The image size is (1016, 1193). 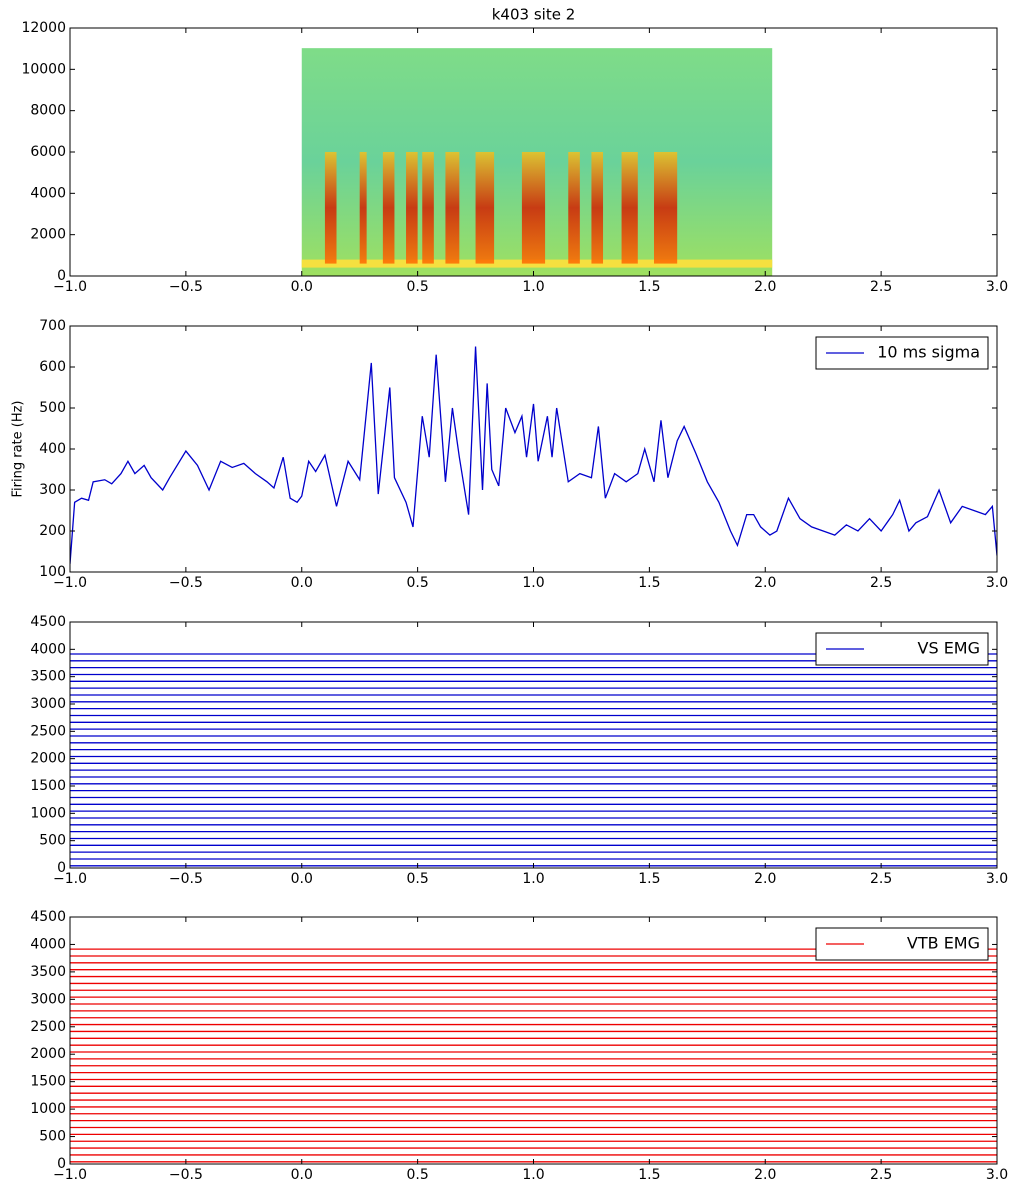 What do you see at coordinates (52, 490) in the screenshot?
I see `y-tick-label: 300` at bounding box center [52, 490].